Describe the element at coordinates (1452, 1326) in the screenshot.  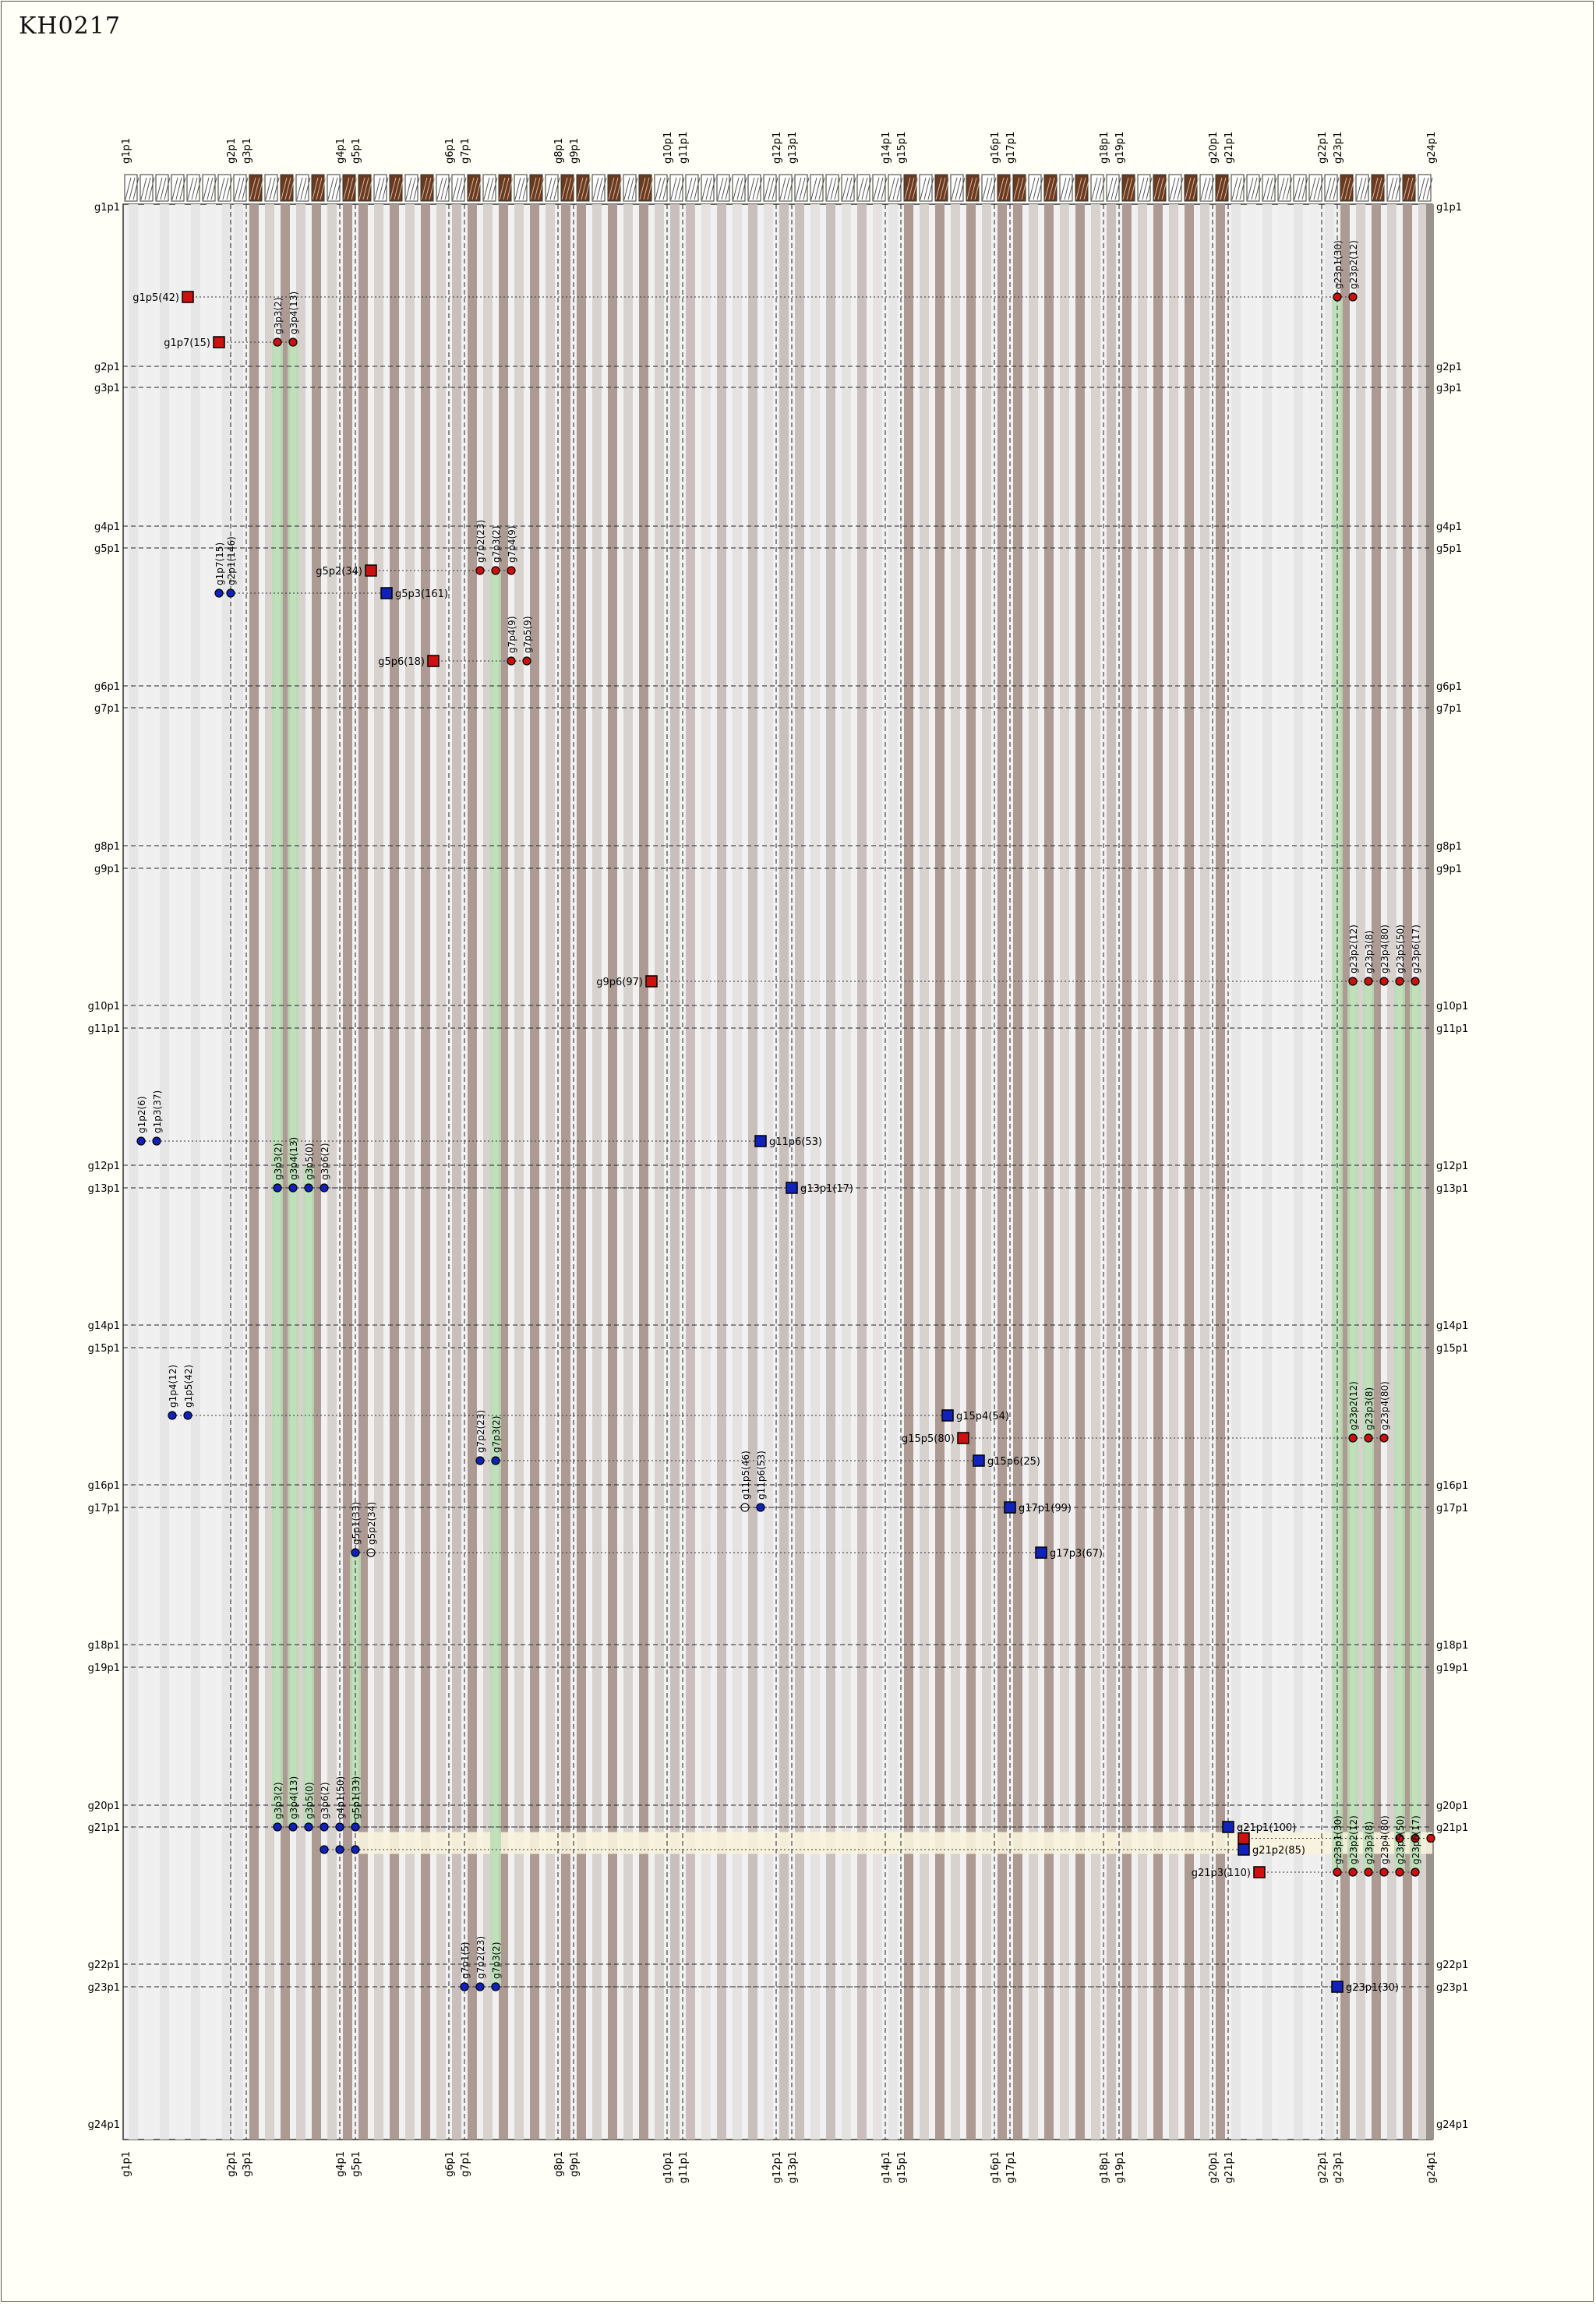
I see `row-label-right: g14p1` at that location.